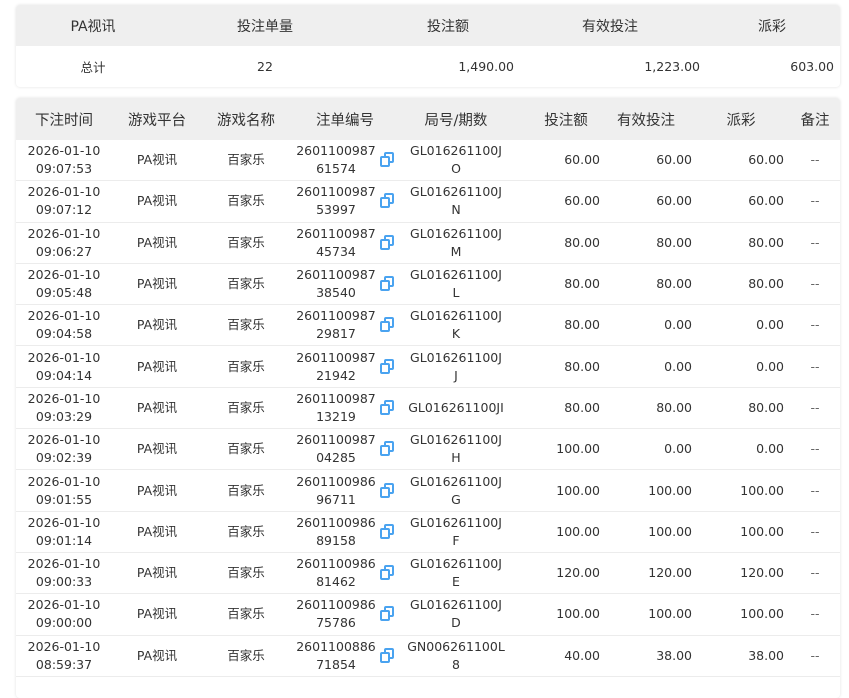 The height and width of the screenshot is (698, 849). I want to click on bet-clock: 08:59:37, so click(64, 664).